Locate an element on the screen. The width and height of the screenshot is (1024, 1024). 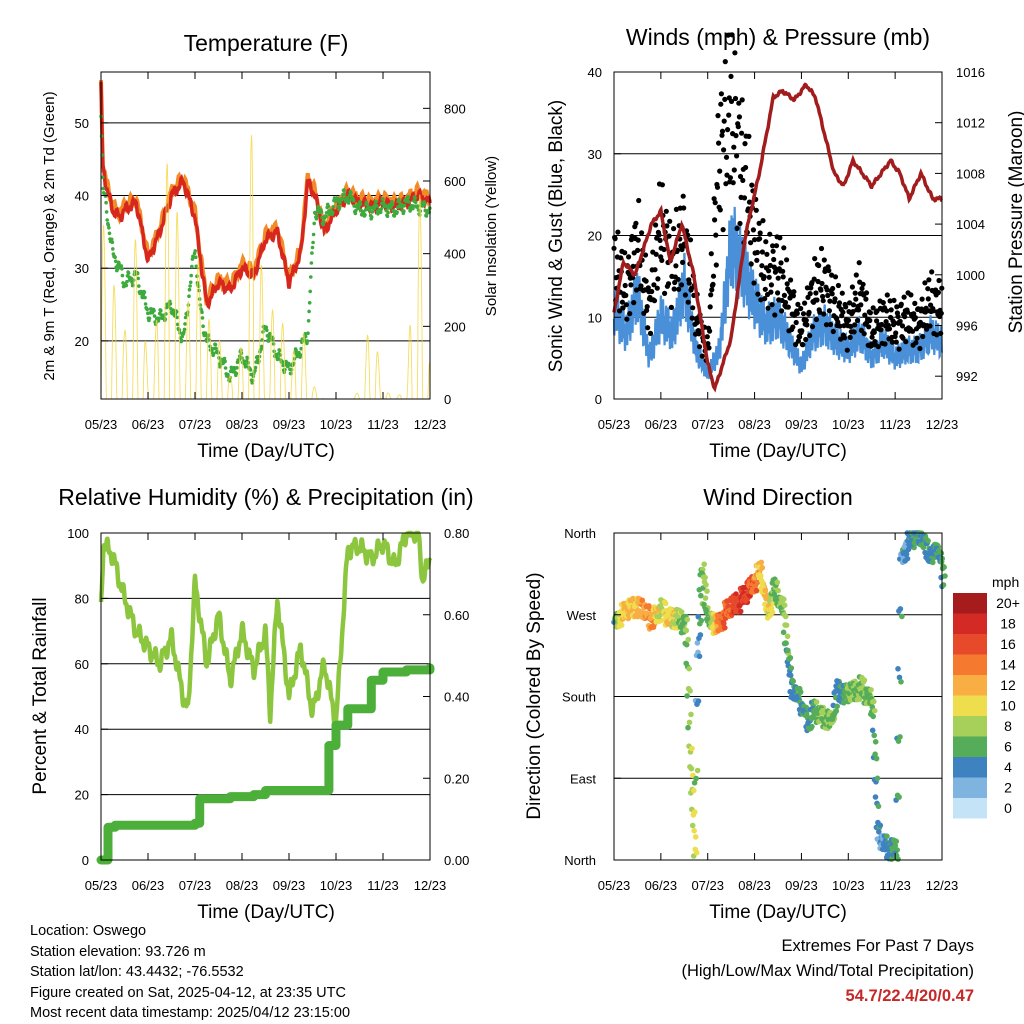
series-total-precipitation is located at coordinates (265, 764).